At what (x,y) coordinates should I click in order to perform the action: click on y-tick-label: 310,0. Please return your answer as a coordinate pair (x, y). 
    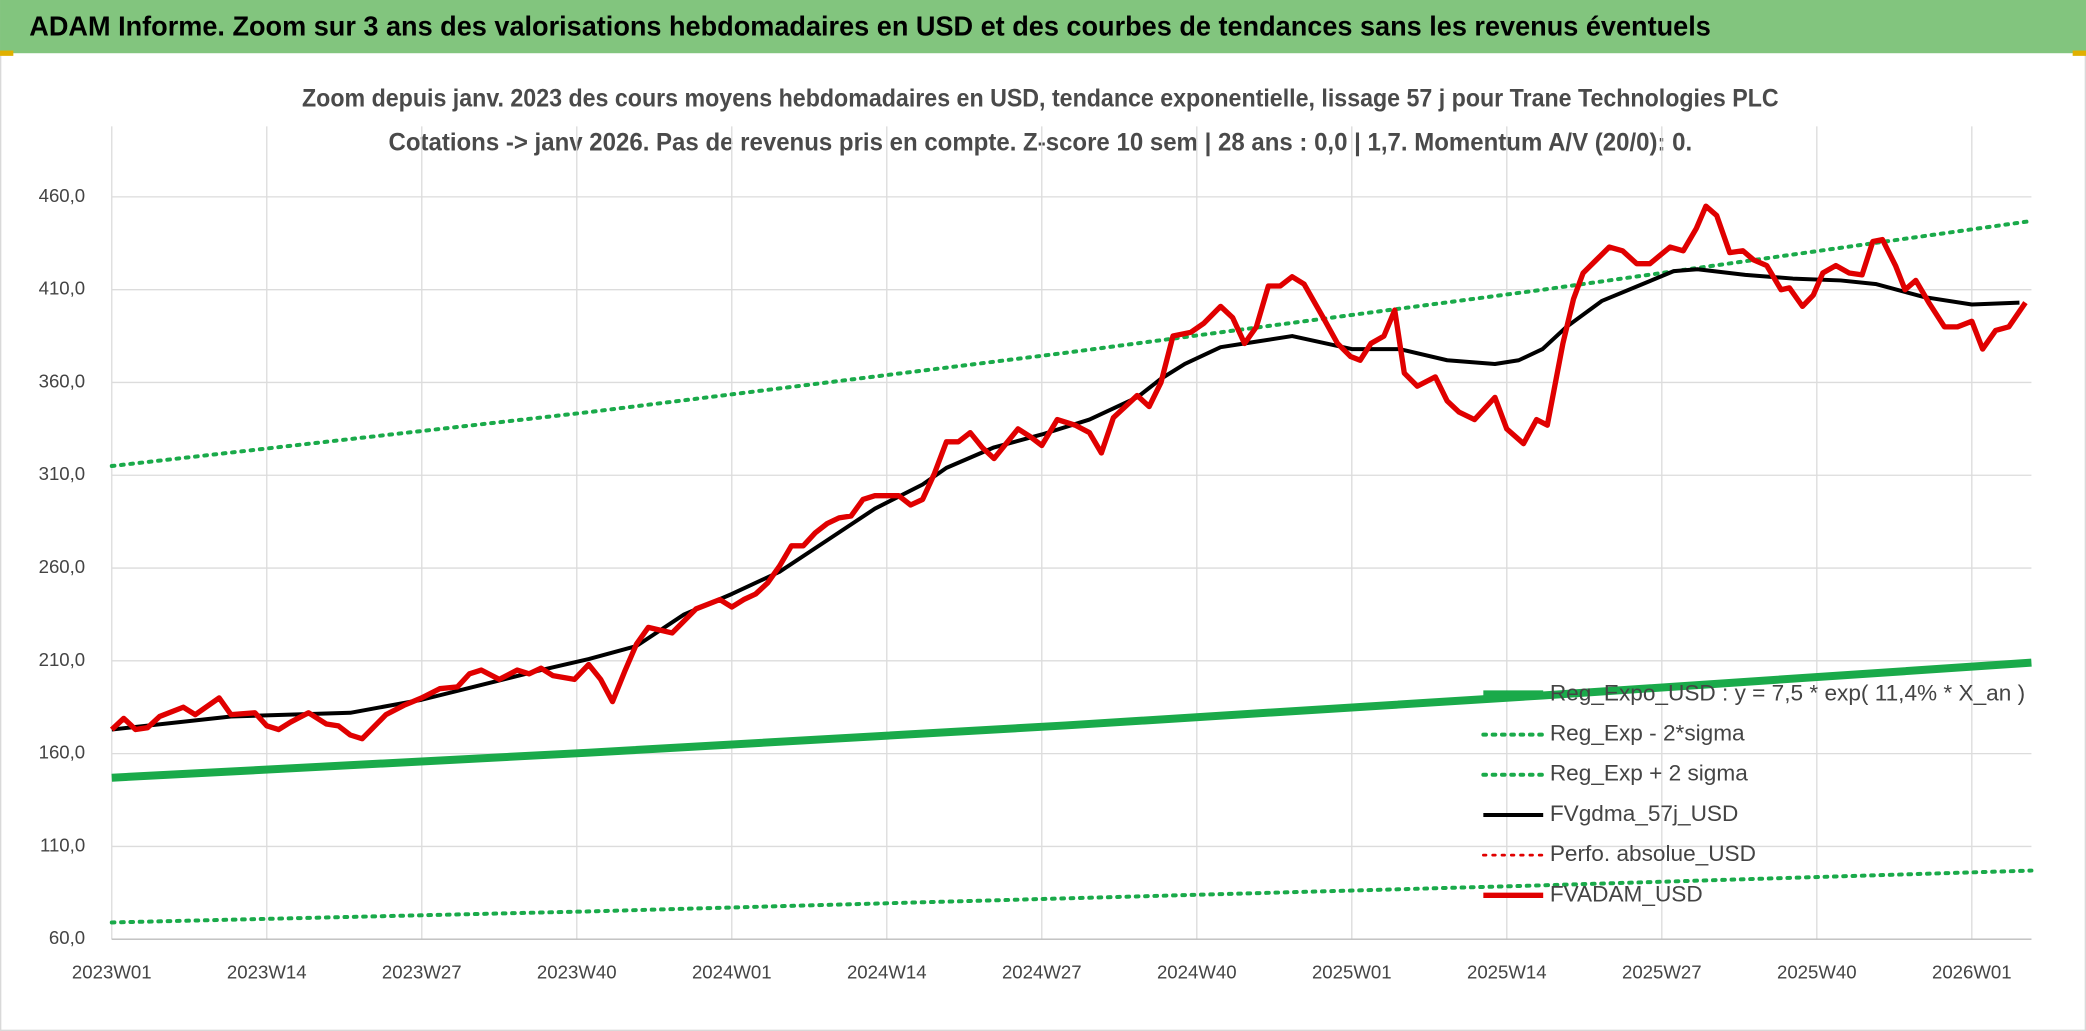
    Looking at the image, I should click on (62, 473).